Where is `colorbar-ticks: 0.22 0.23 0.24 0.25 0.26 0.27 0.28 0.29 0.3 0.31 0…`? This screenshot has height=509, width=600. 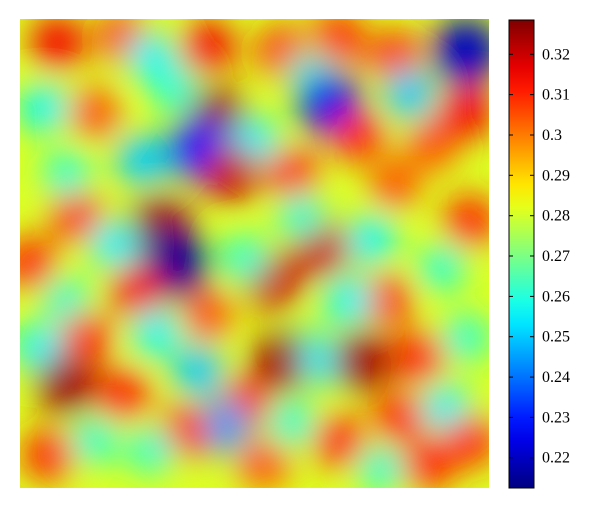
colorbar-ticks: 0.22 0.23 0.24 0.25 0.26 0.27 0.28 0.29 0.3 0.31 0… is located at coordinates (539, 256).